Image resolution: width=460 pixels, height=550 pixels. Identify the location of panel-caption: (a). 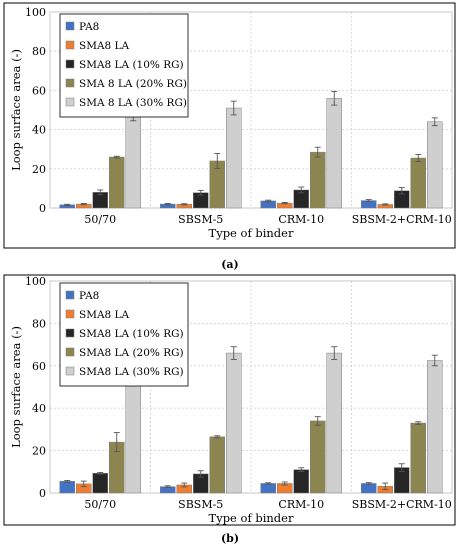
(230, 264).